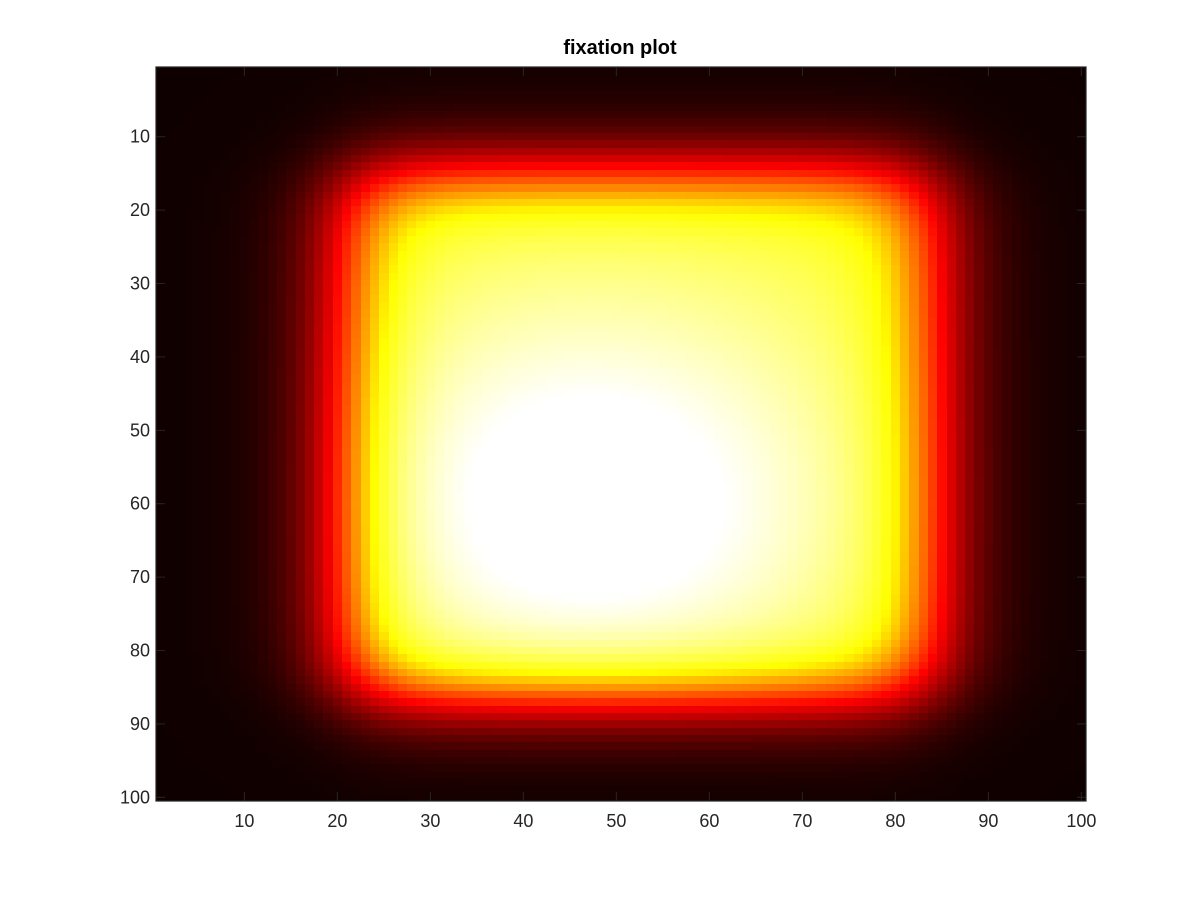  Describe the element at coordinates (620, 48) in the screenshot. I see `chart-title: fixation plot` at that location.